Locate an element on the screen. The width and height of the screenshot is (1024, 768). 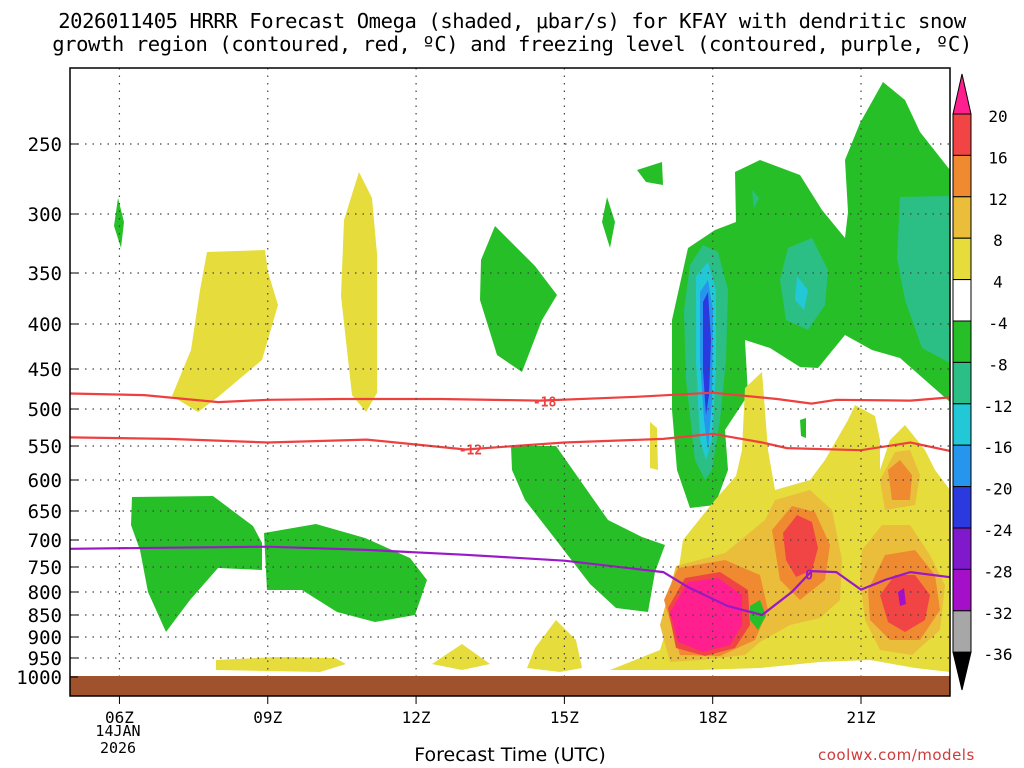
y-tick-label: 350 is located at coordinates (45, 274).